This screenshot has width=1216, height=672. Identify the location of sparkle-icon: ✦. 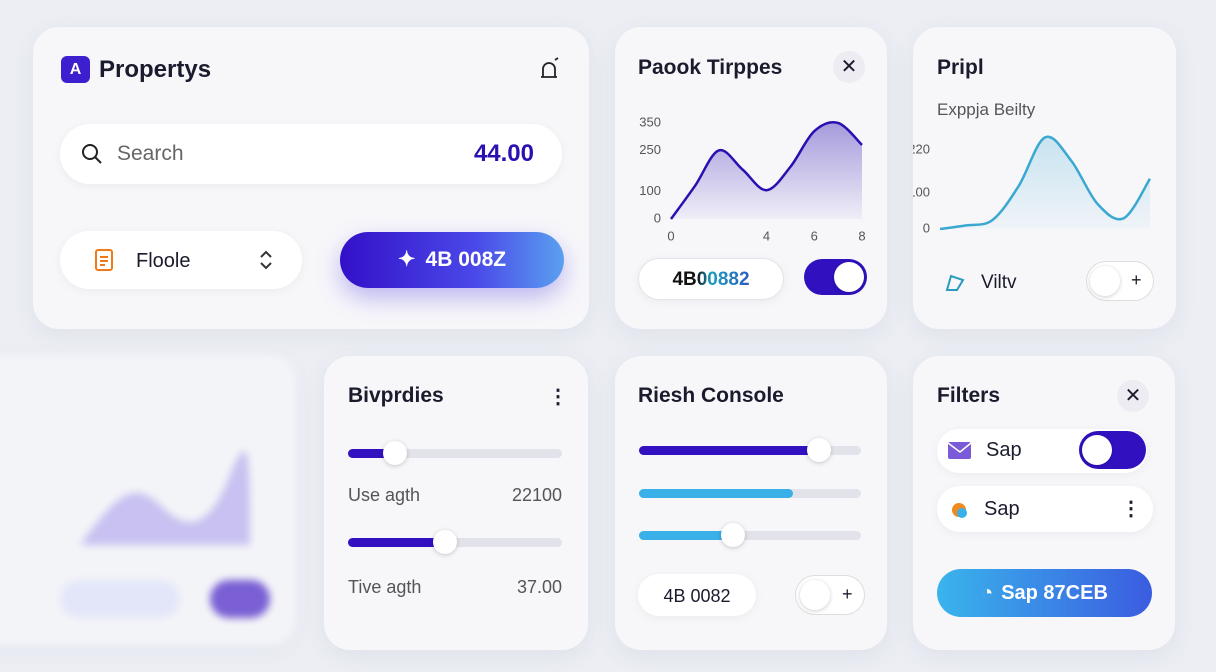
(406, 259).